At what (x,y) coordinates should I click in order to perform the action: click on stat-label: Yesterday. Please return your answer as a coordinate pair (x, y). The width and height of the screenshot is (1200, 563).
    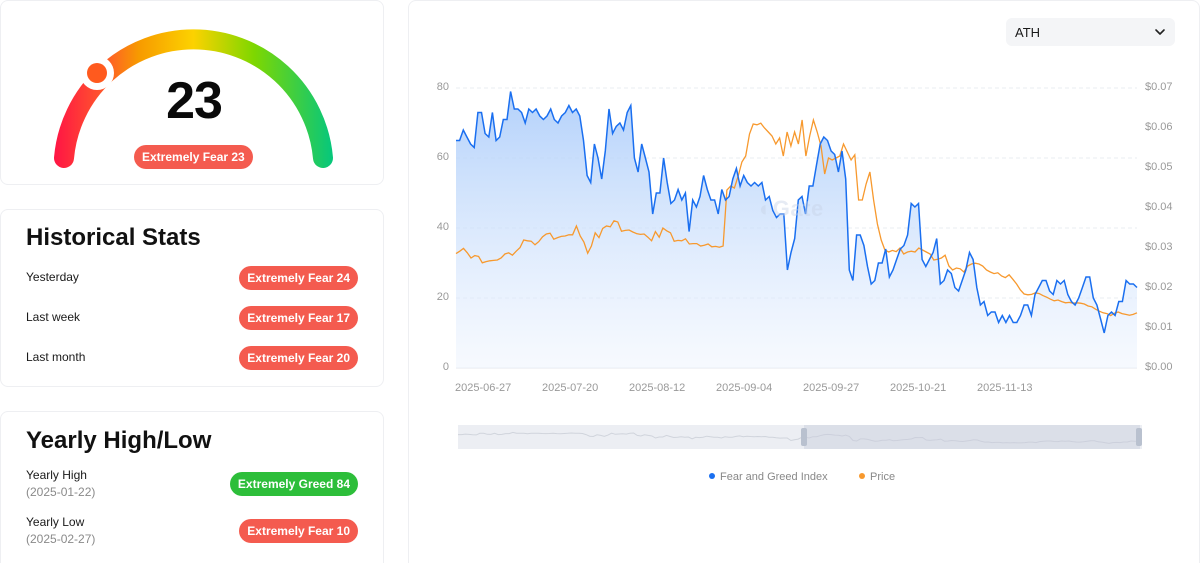
    Looking at the image, I should click on (52, 277).